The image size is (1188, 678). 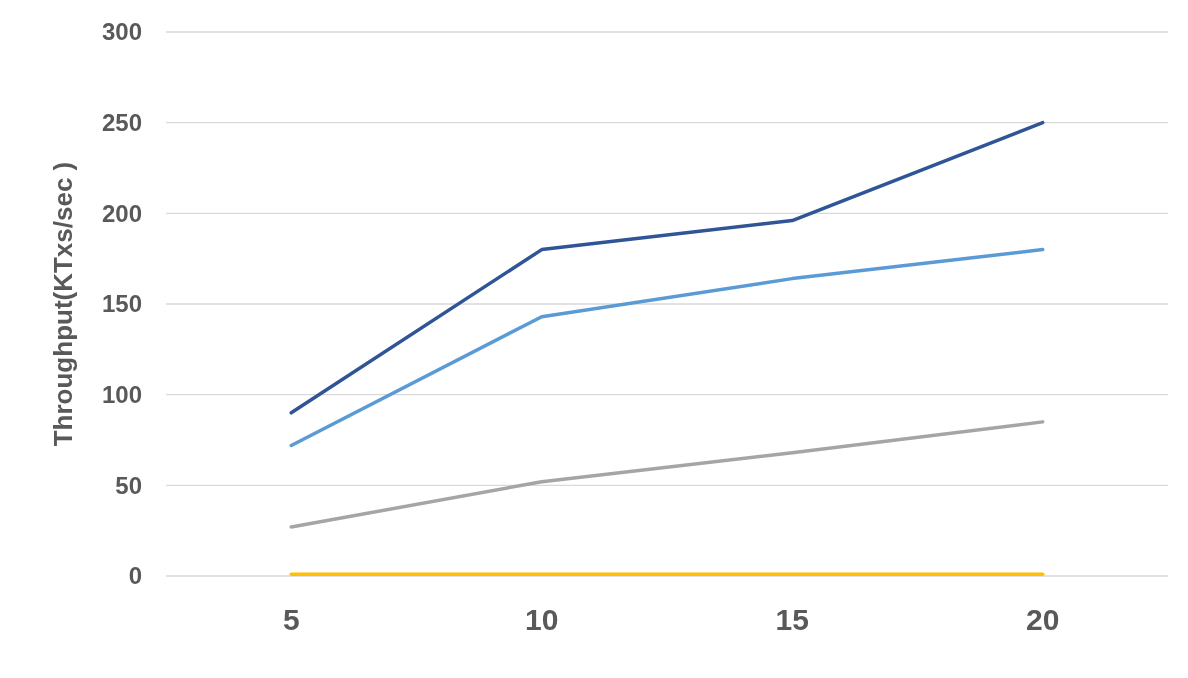 What do you see at coordinates (63, 304) in the screenshot?
I see `y-axis-title: Throughput(KTxs/sec )` at bounding box center [63, 304].